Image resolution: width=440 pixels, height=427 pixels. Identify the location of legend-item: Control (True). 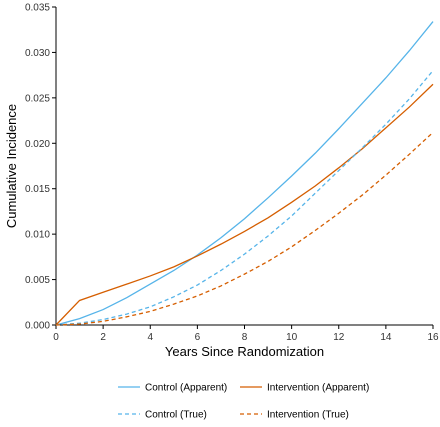
(162, 415).